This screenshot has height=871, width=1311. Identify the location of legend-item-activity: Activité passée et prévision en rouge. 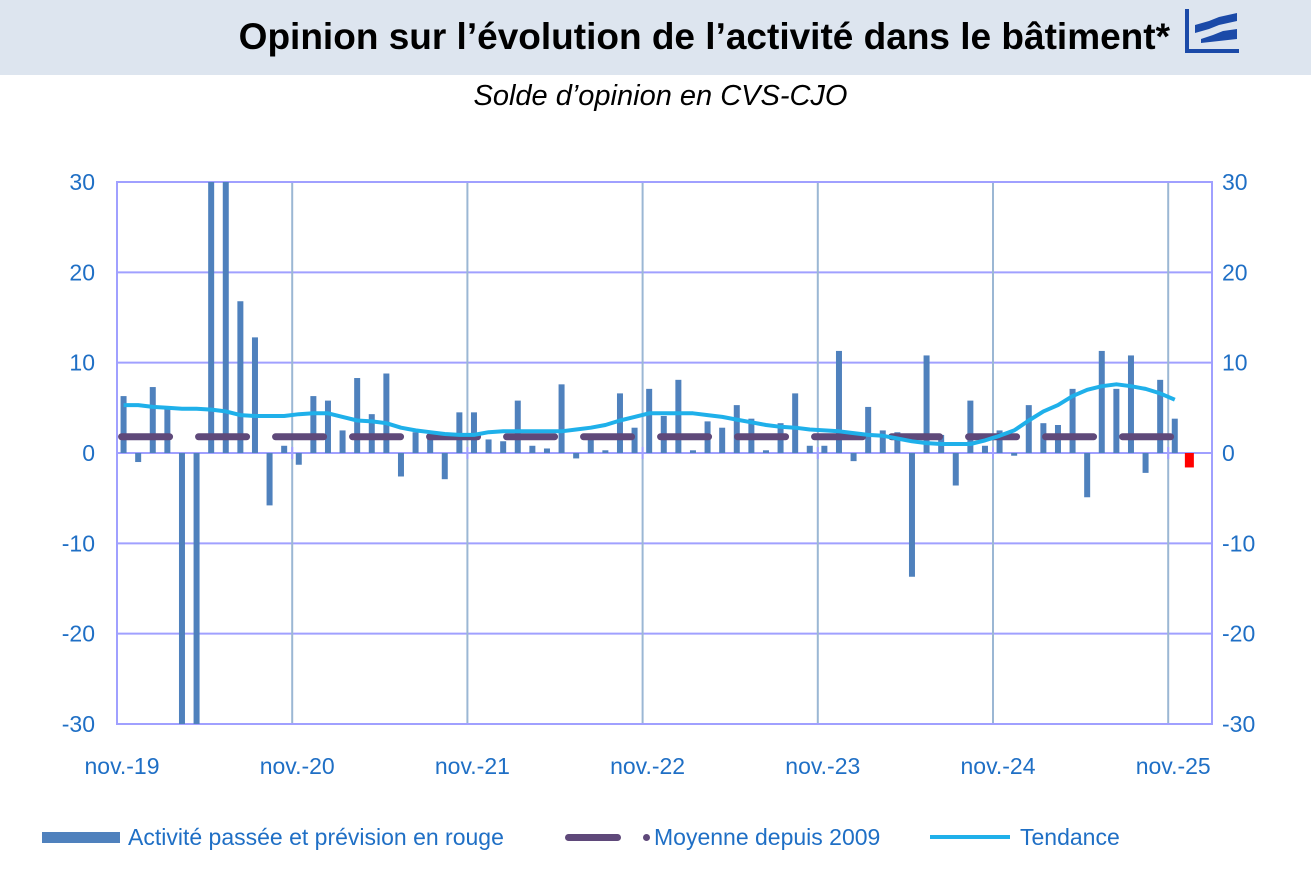
(273, 837).